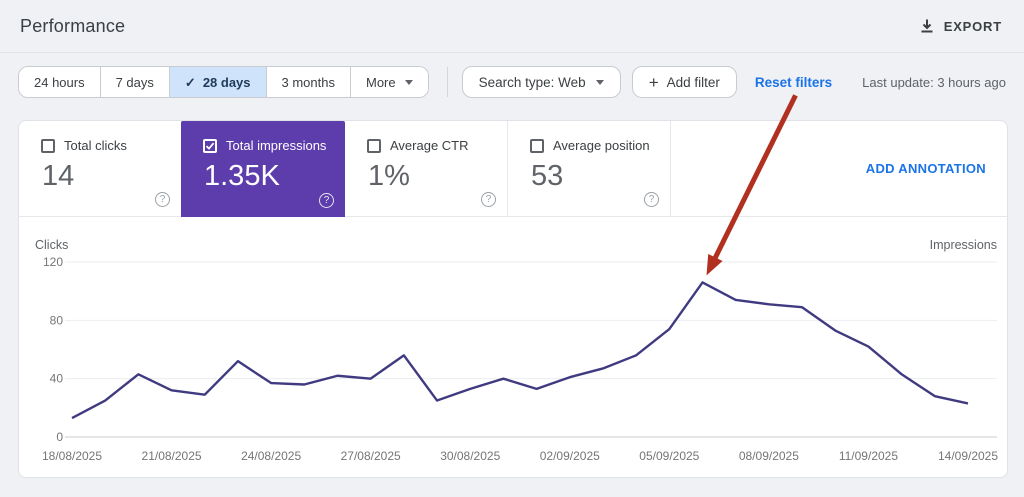  Describe the element at coordinates (429, 145) in the screenshot. I see `tile-label: Average CTR` at that location.